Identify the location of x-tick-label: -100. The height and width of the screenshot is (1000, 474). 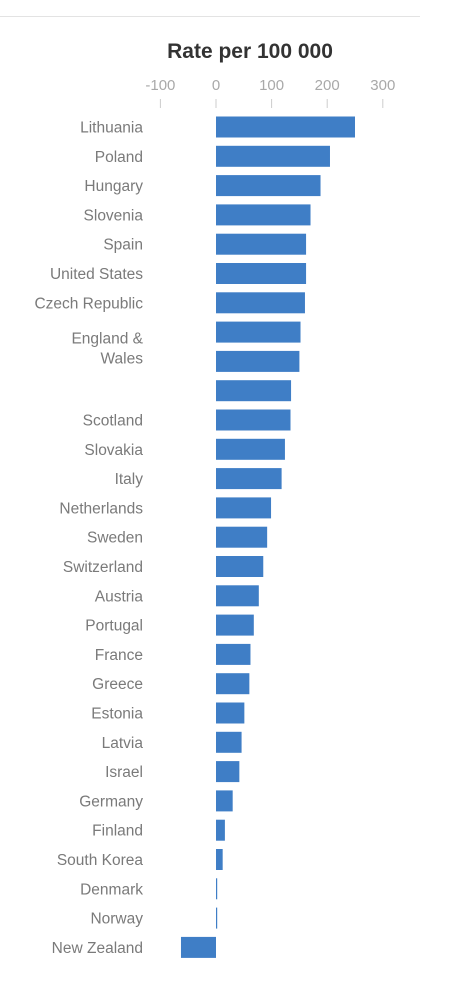
(160, 85).